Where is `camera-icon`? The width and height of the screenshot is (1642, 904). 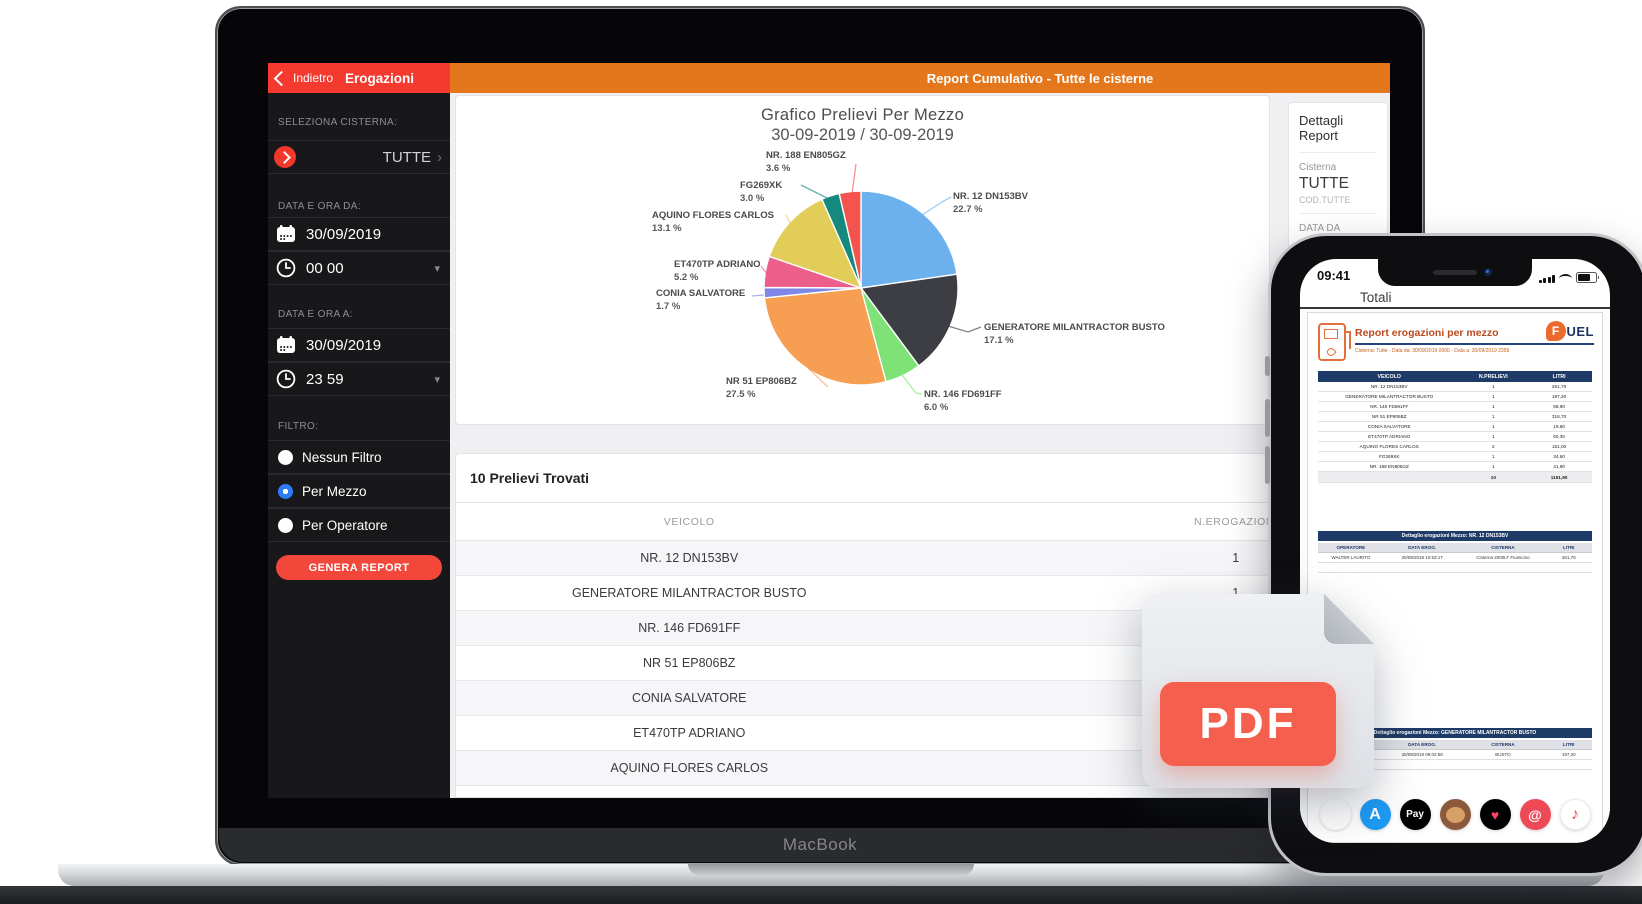
camera-icon is located at coordinates (1488, 272).